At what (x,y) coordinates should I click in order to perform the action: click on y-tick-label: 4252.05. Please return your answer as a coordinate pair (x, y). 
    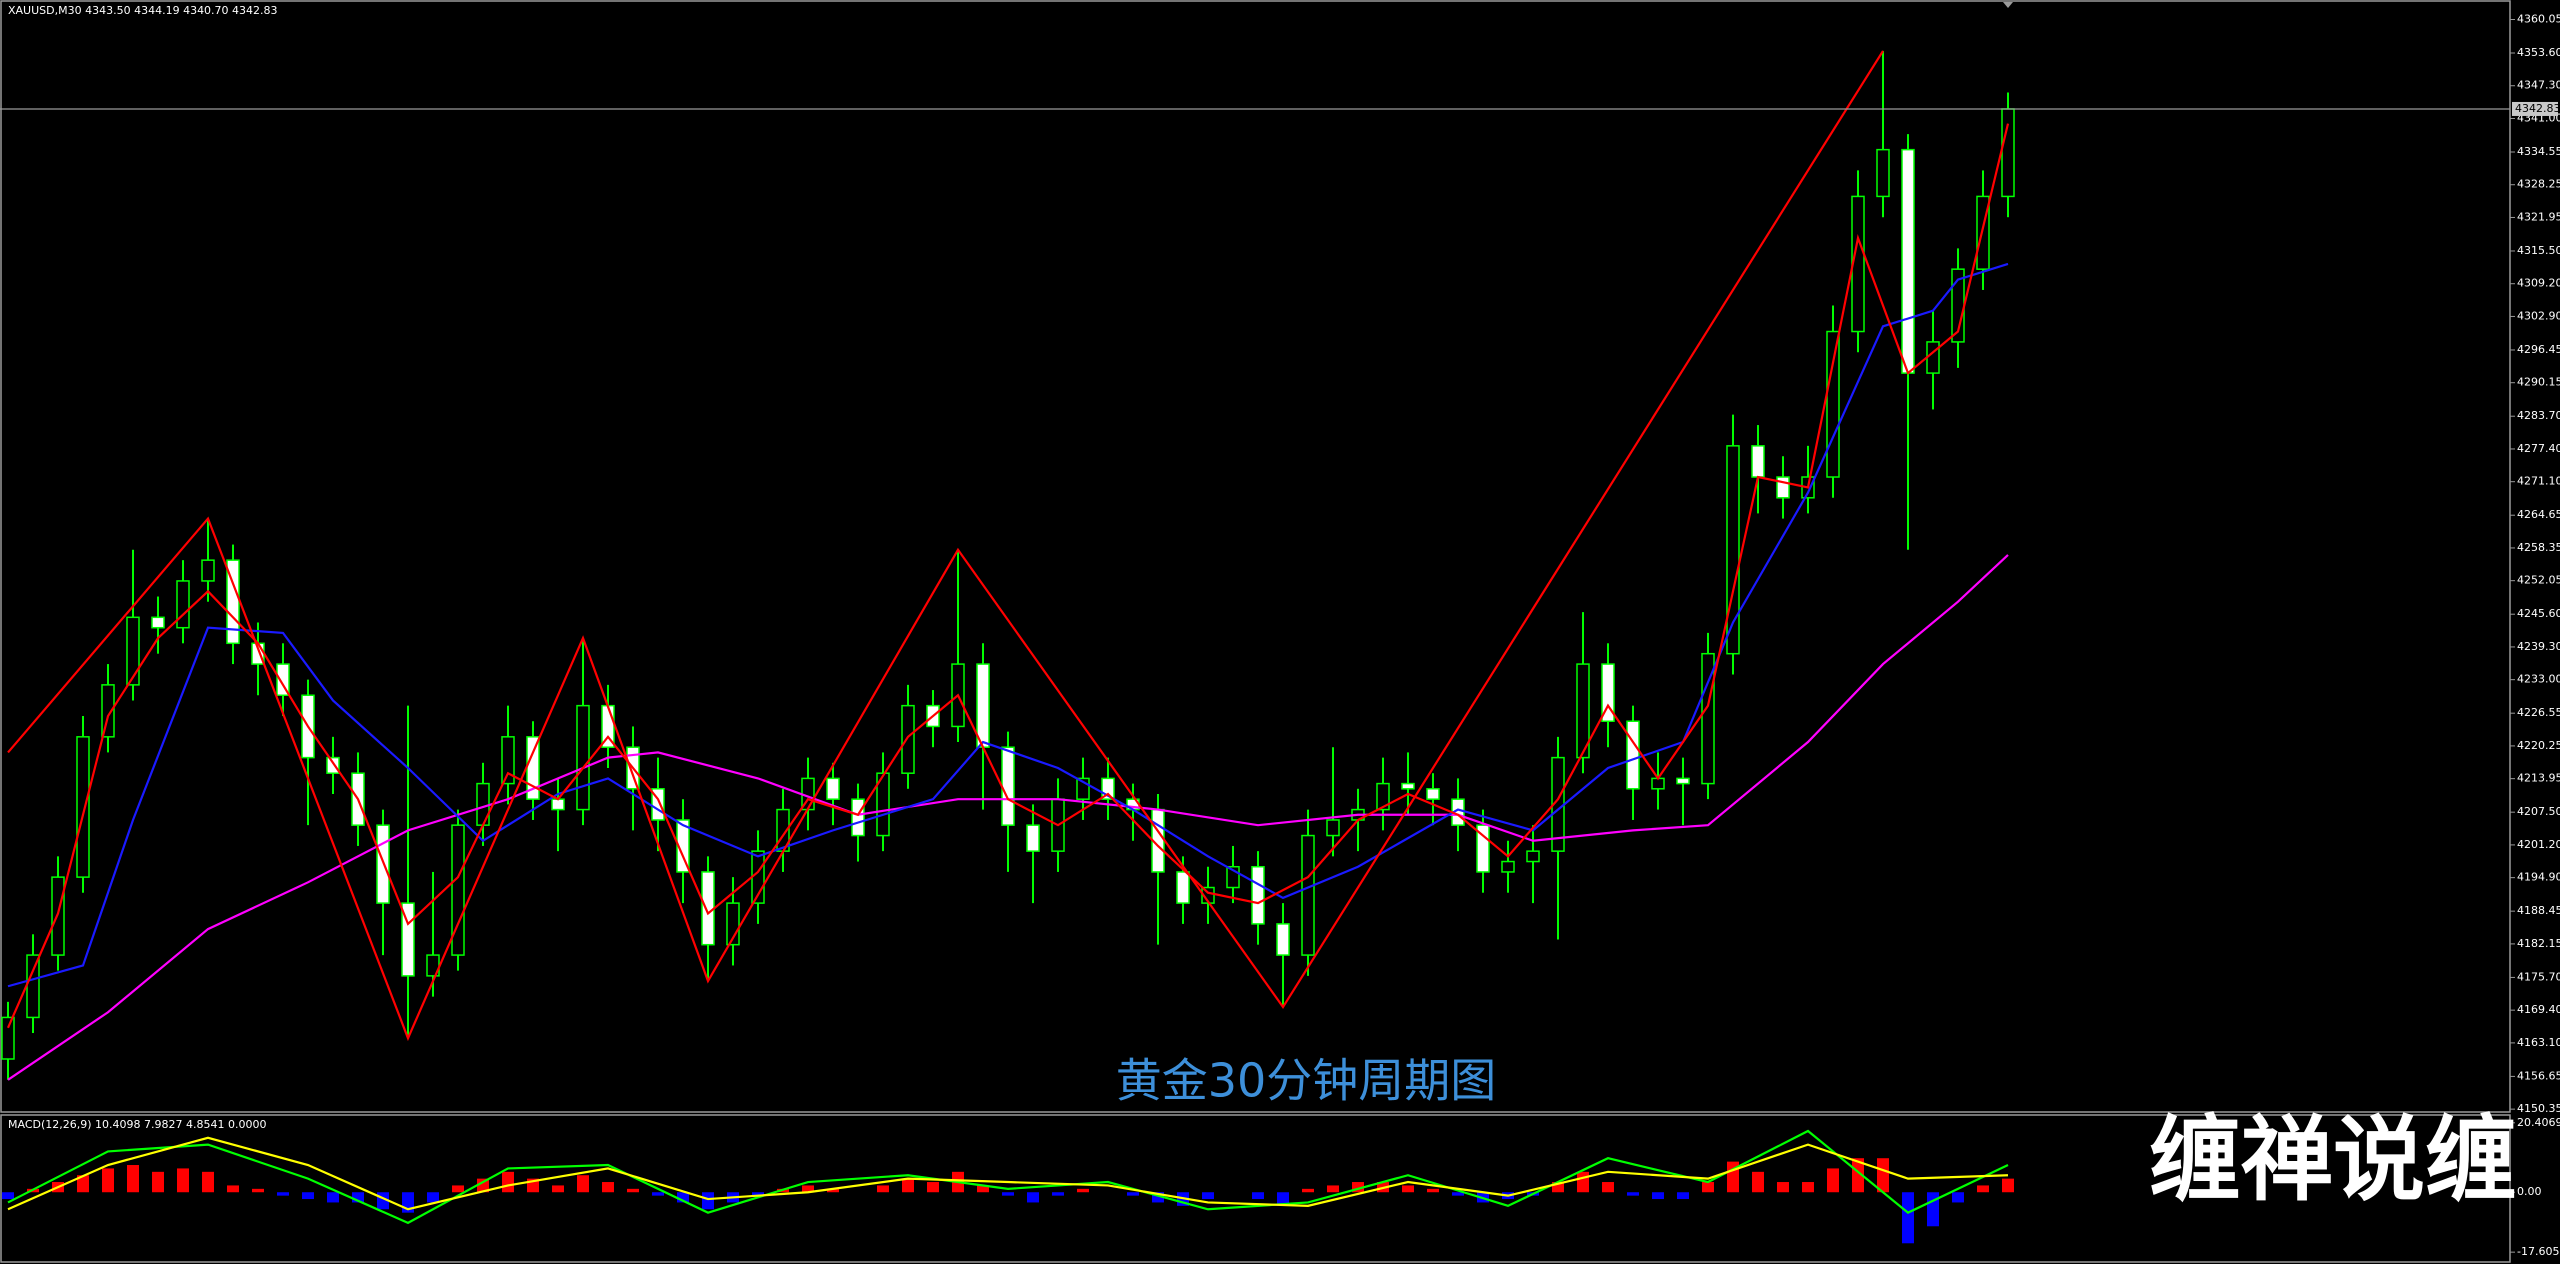
    Looking at the image, I should click on (2538, 580).